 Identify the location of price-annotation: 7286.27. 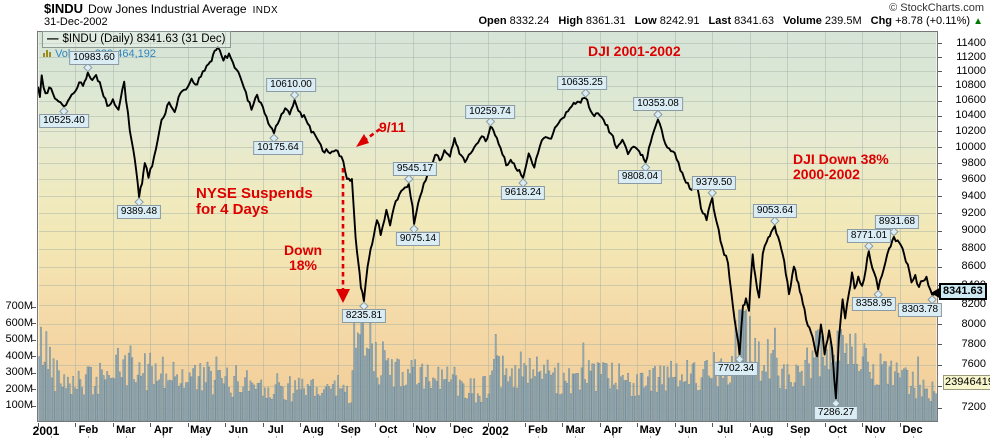
(836, 413).